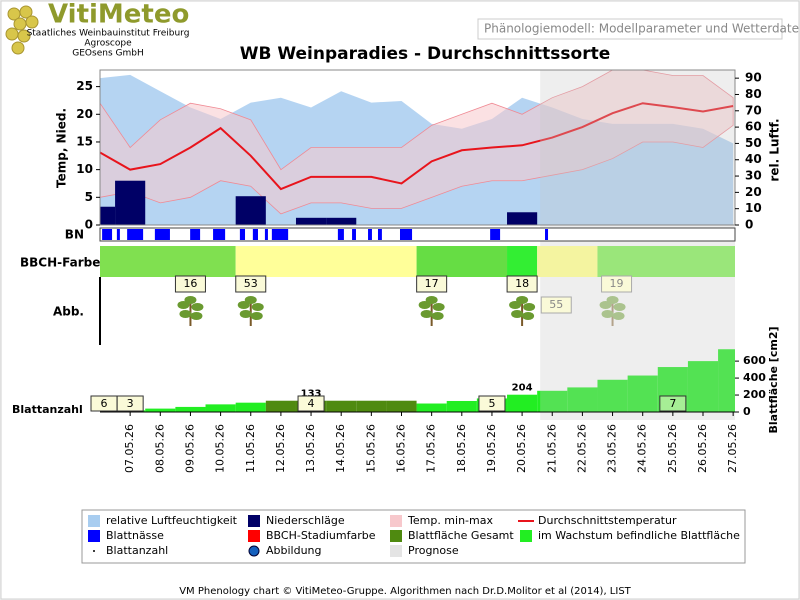 Image resolution: width=800 pixels, height=600 pixels. Describe the element at coordinates (639, 535) in the screenshot. I see `legend-label: im Wachstum befindliche Blattfläche` at that location.